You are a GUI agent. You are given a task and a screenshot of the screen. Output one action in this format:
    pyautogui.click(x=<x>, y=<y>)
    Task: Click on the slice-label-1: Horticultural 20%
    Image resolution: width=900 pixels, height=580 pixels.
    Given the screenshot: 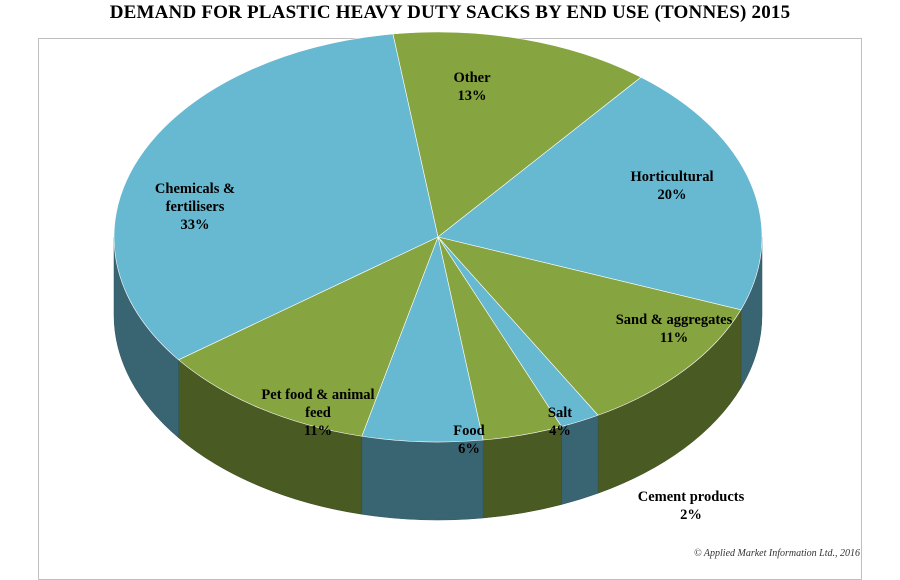 What is the action you would take?
    pyautogui.click(x=672, y=186)
    